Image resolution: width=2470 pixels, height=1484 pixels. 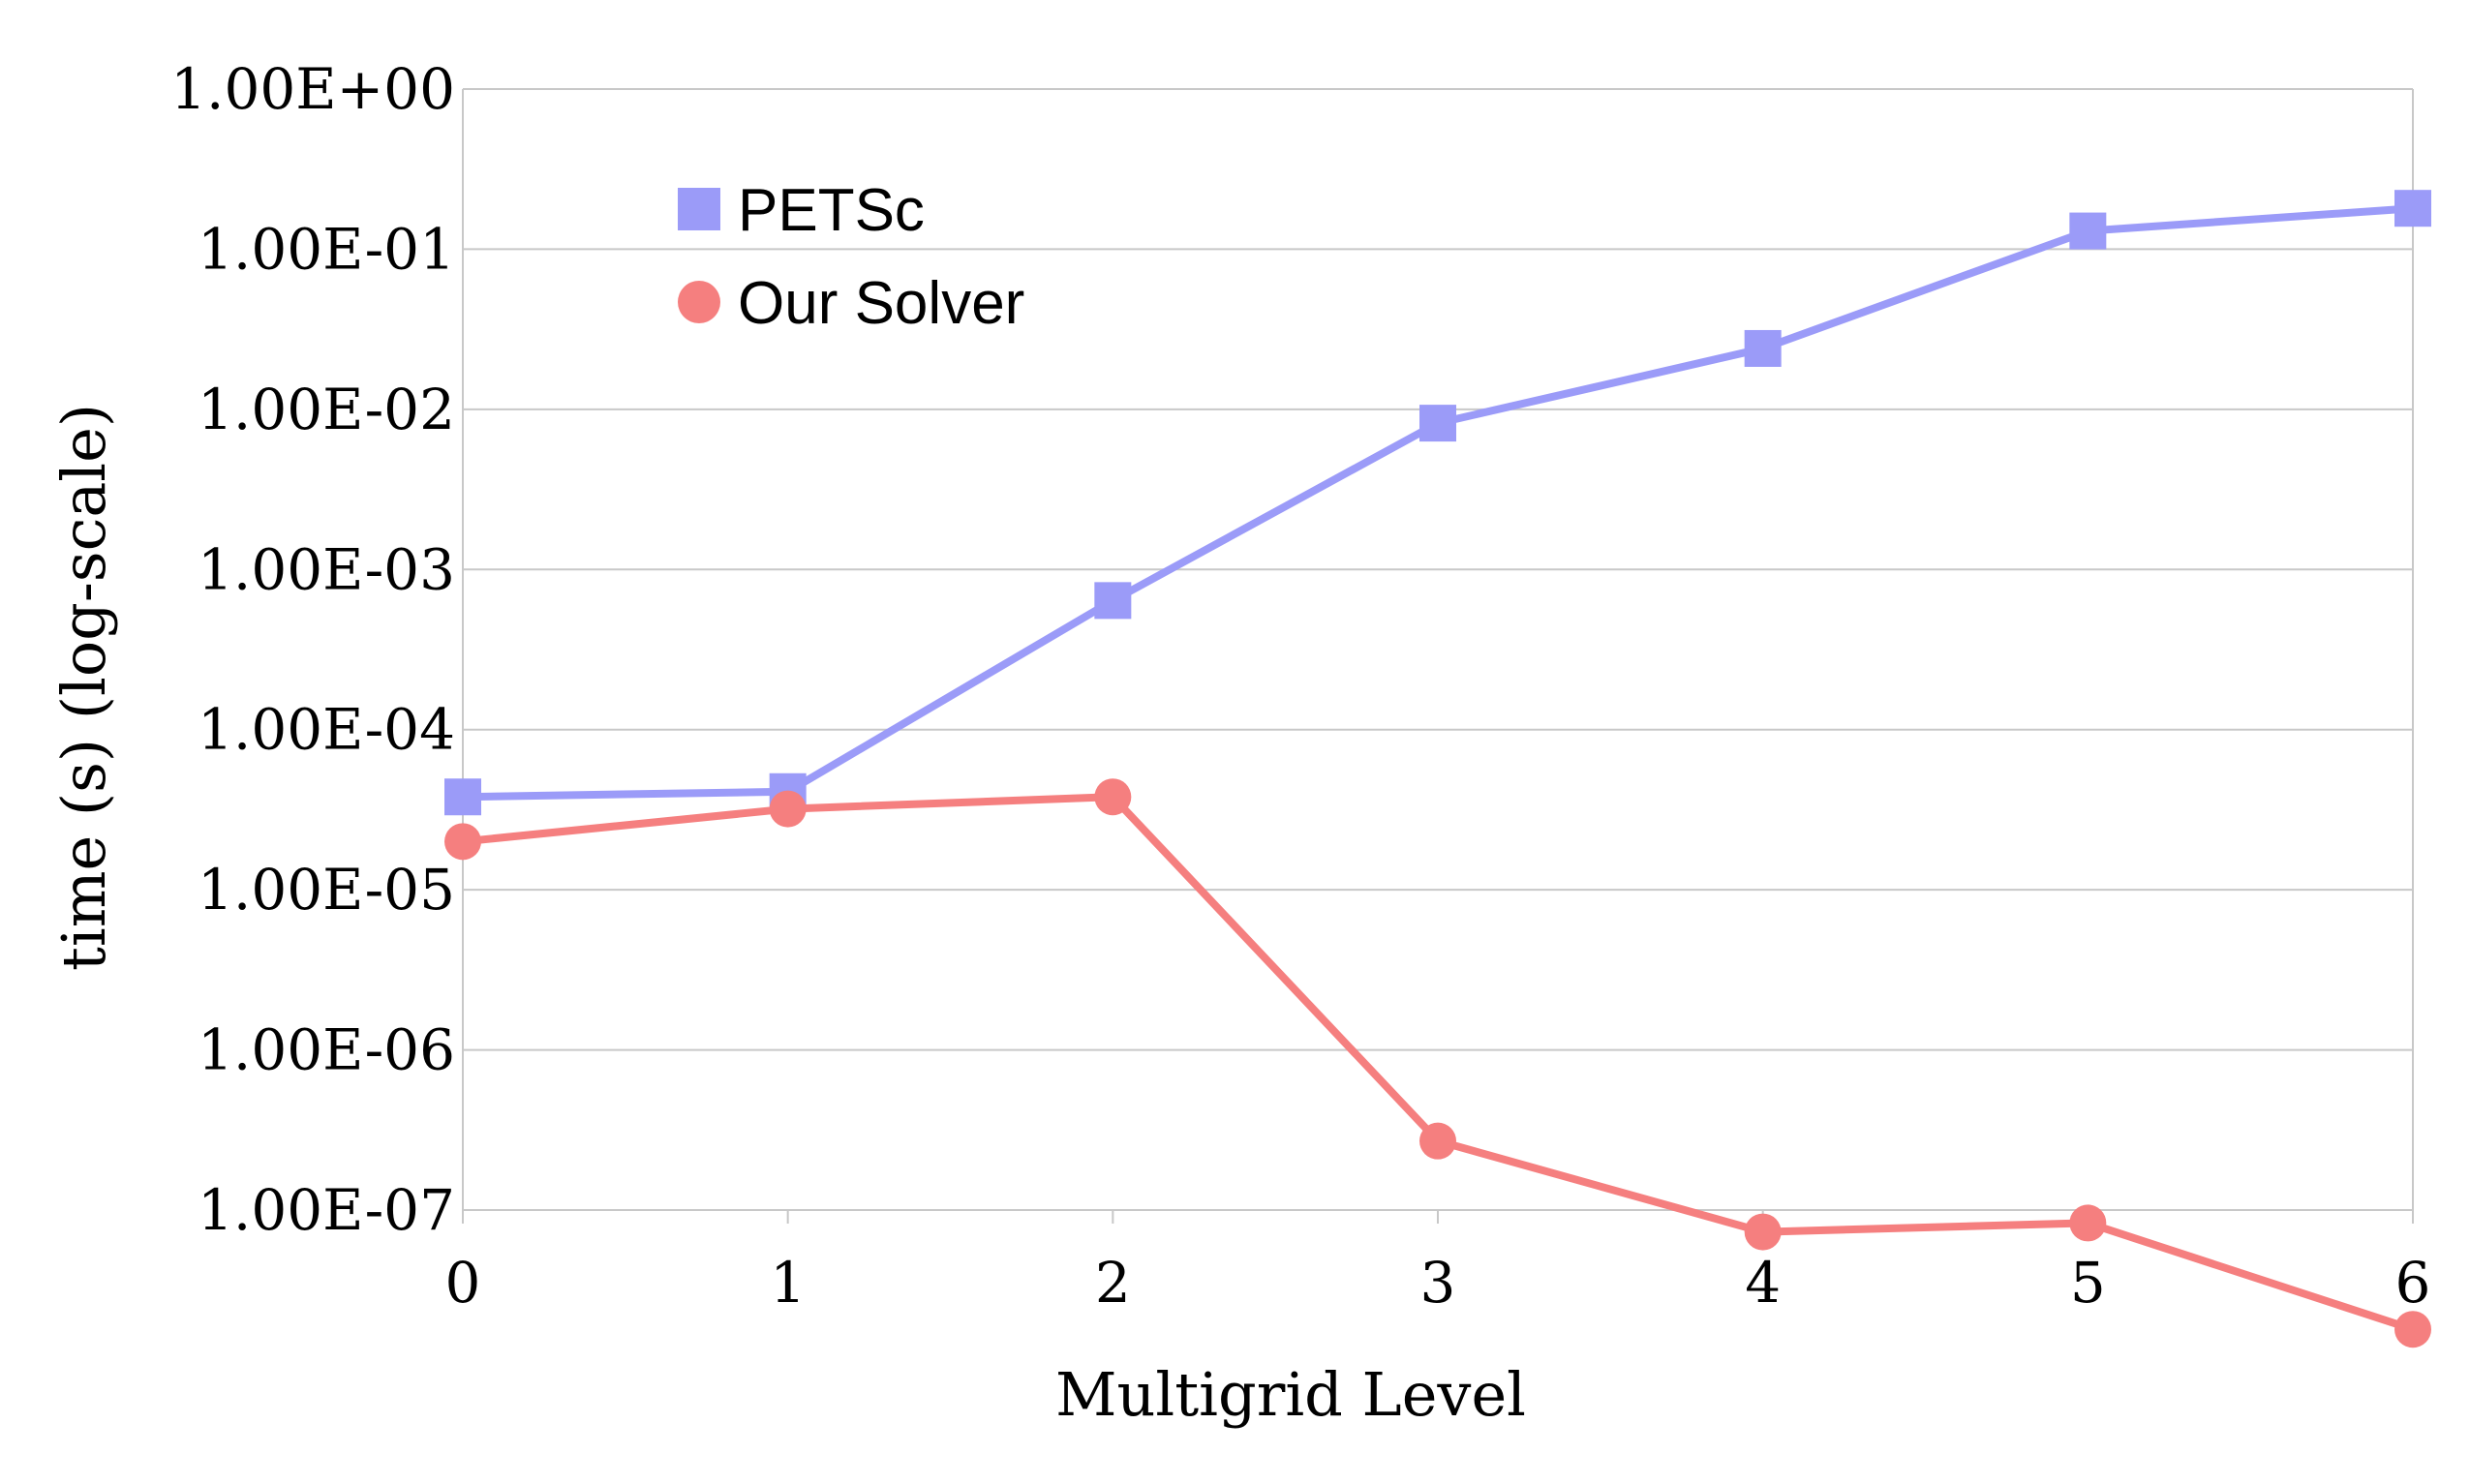 I want to click on x-tick-label: 0, so click(x=463, y=1283).